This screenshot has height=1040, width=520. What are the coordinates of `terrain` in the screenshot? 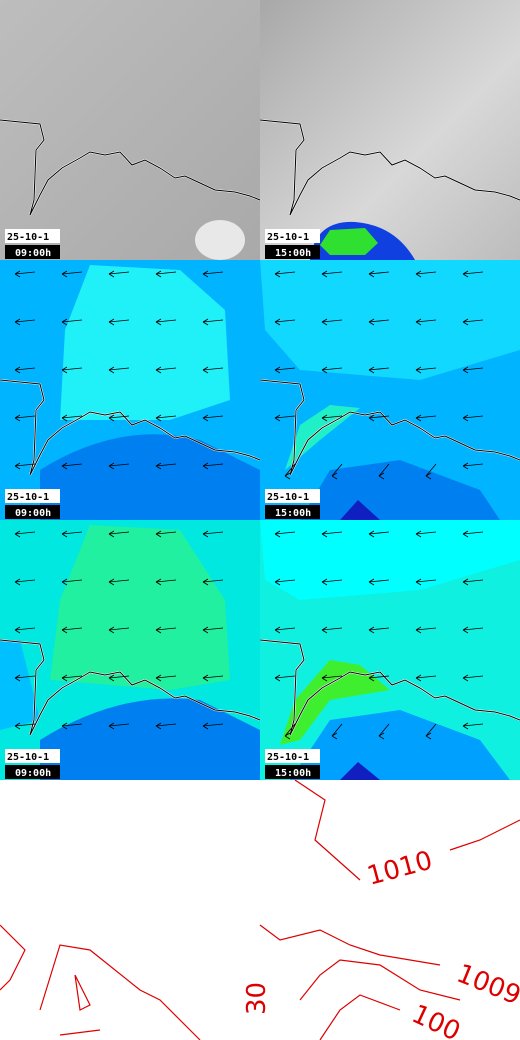 It's located at (130, 130).